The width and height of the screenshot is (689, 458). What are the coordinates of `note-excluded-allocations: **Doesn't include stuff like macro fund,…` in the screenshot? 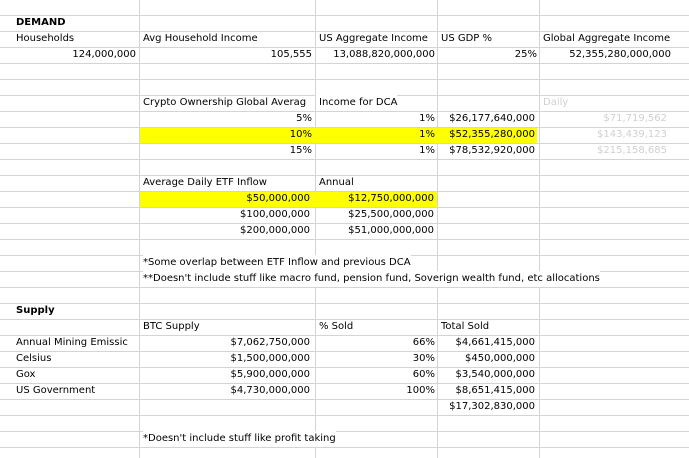 It's located at (371, 279).